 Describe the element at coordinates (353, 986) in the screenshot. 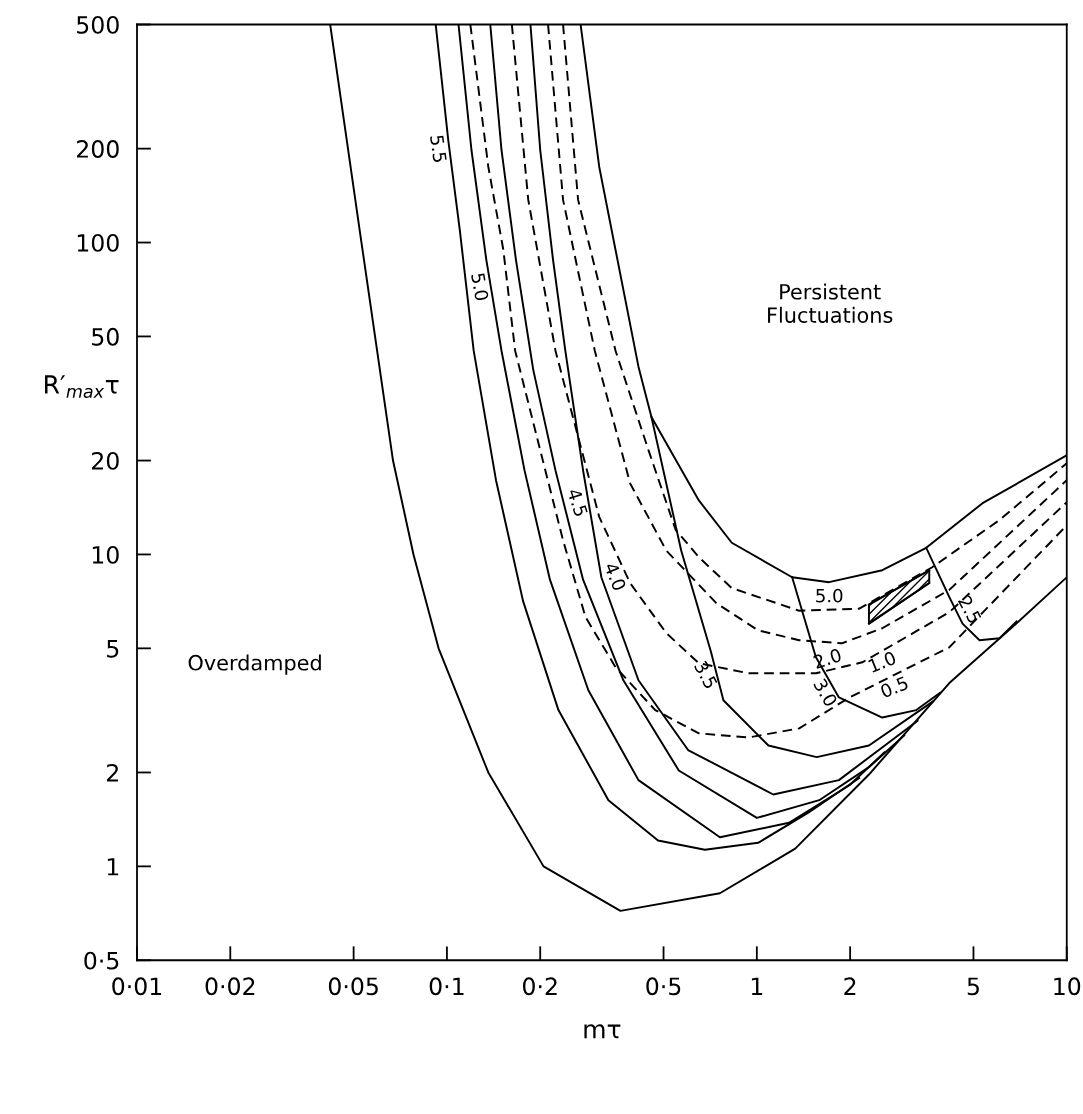

I see `x-tick-label: 0·05` at that location.